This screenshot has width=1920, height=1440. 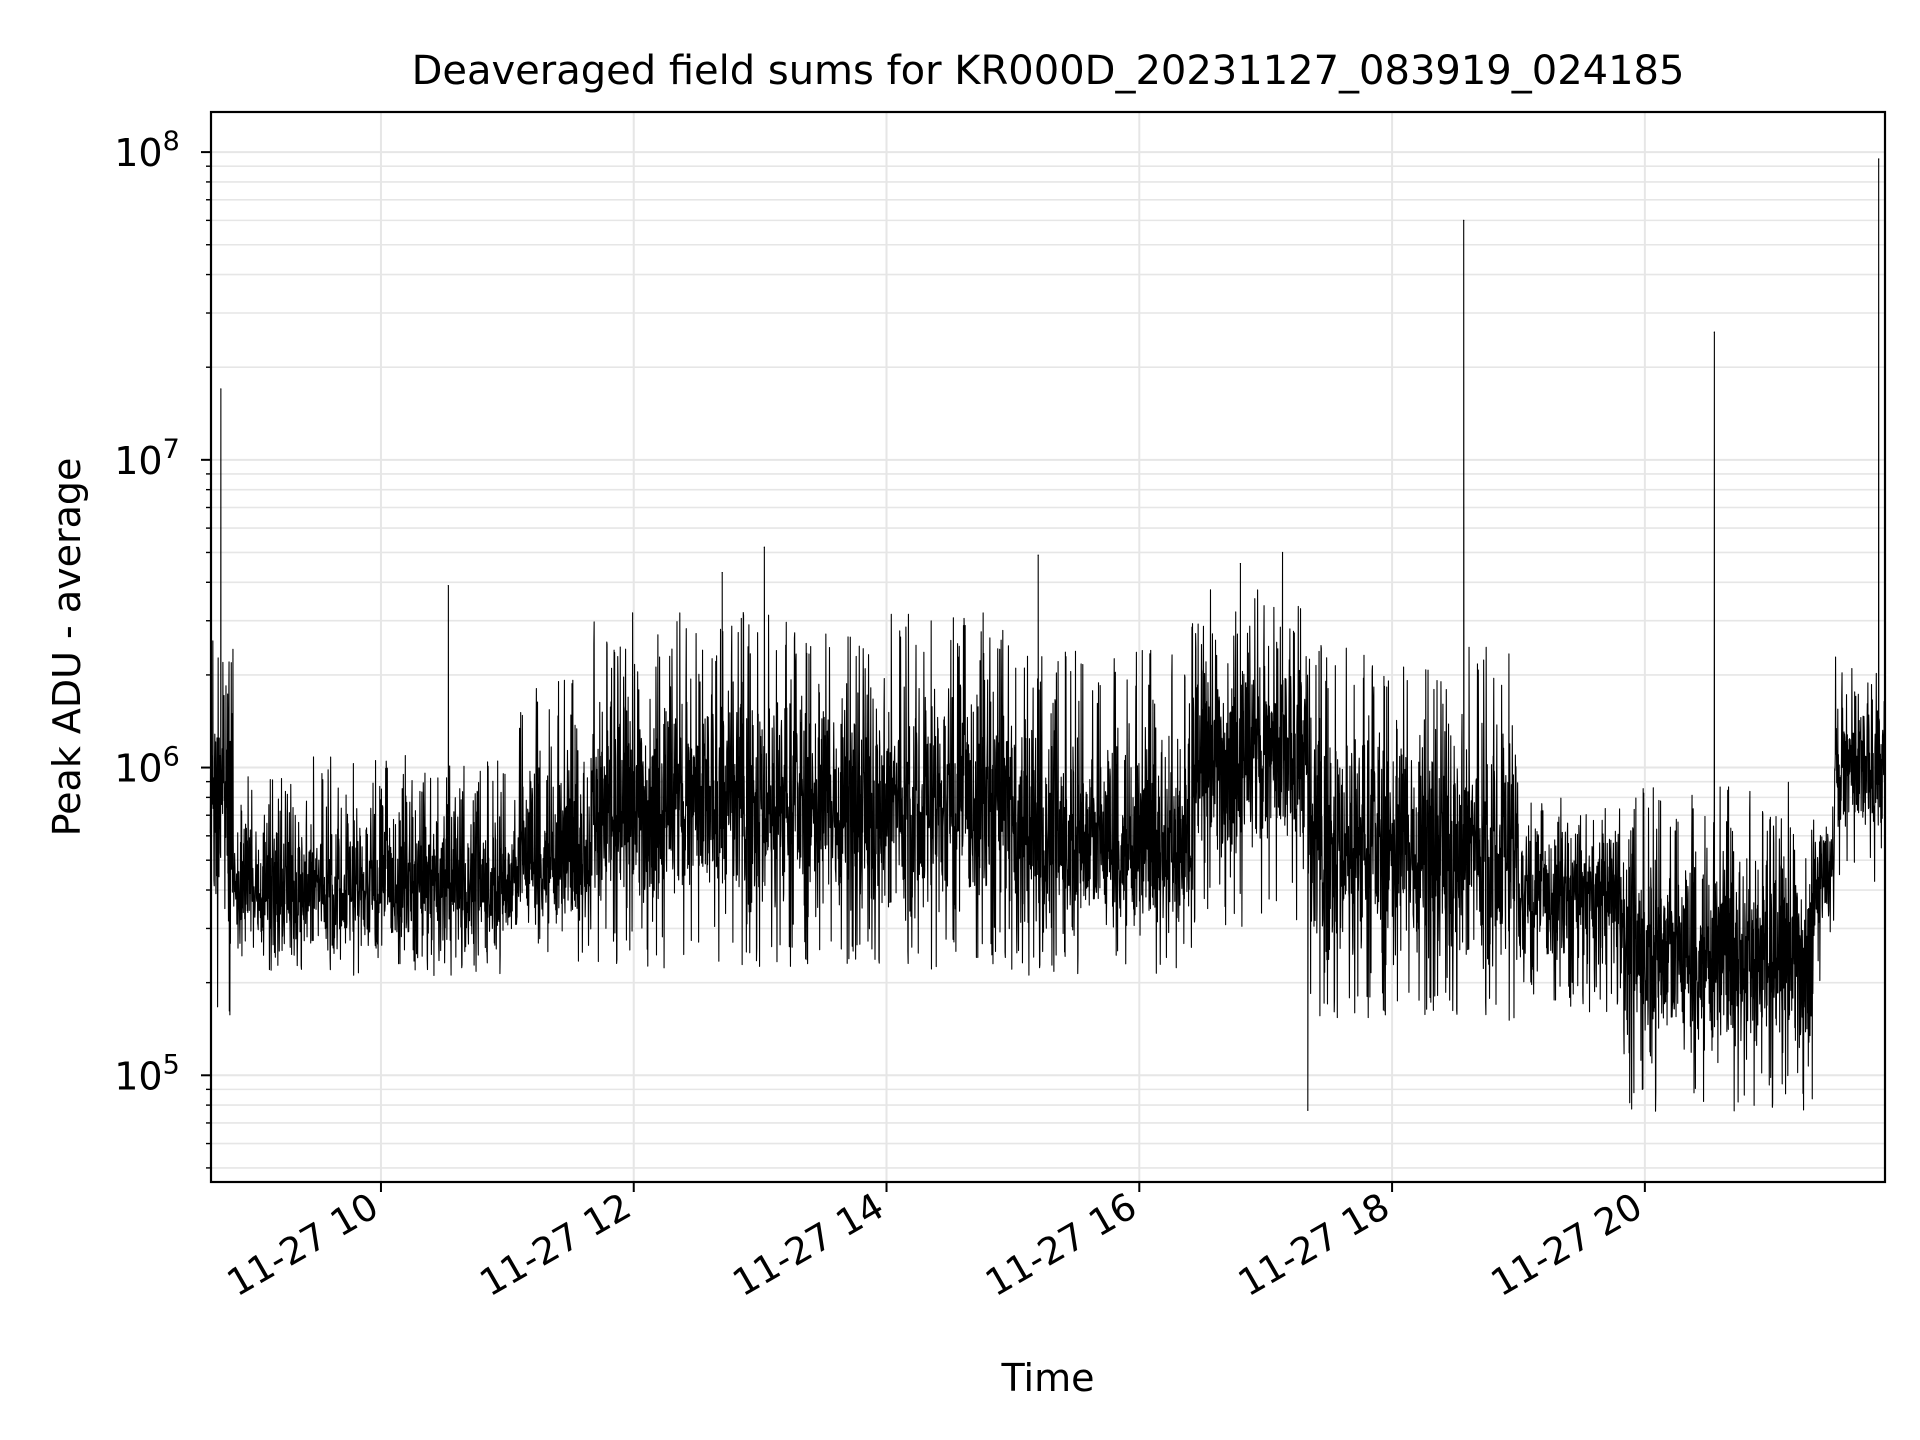 I want to click on y-axis-label: Peak ADU - average, so click(x=67, y=647).